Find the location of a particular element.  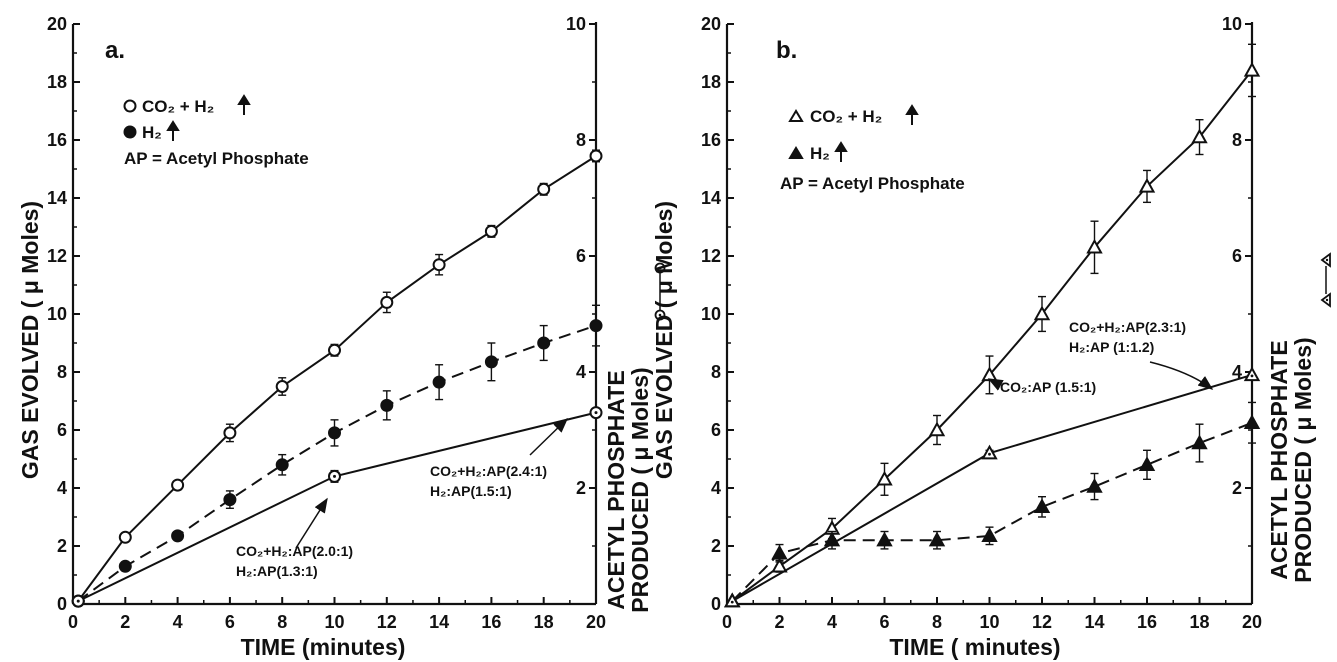

annotation-a-10-line2: H₂:AP(1.3:1) is located at coordinates (277, 571).